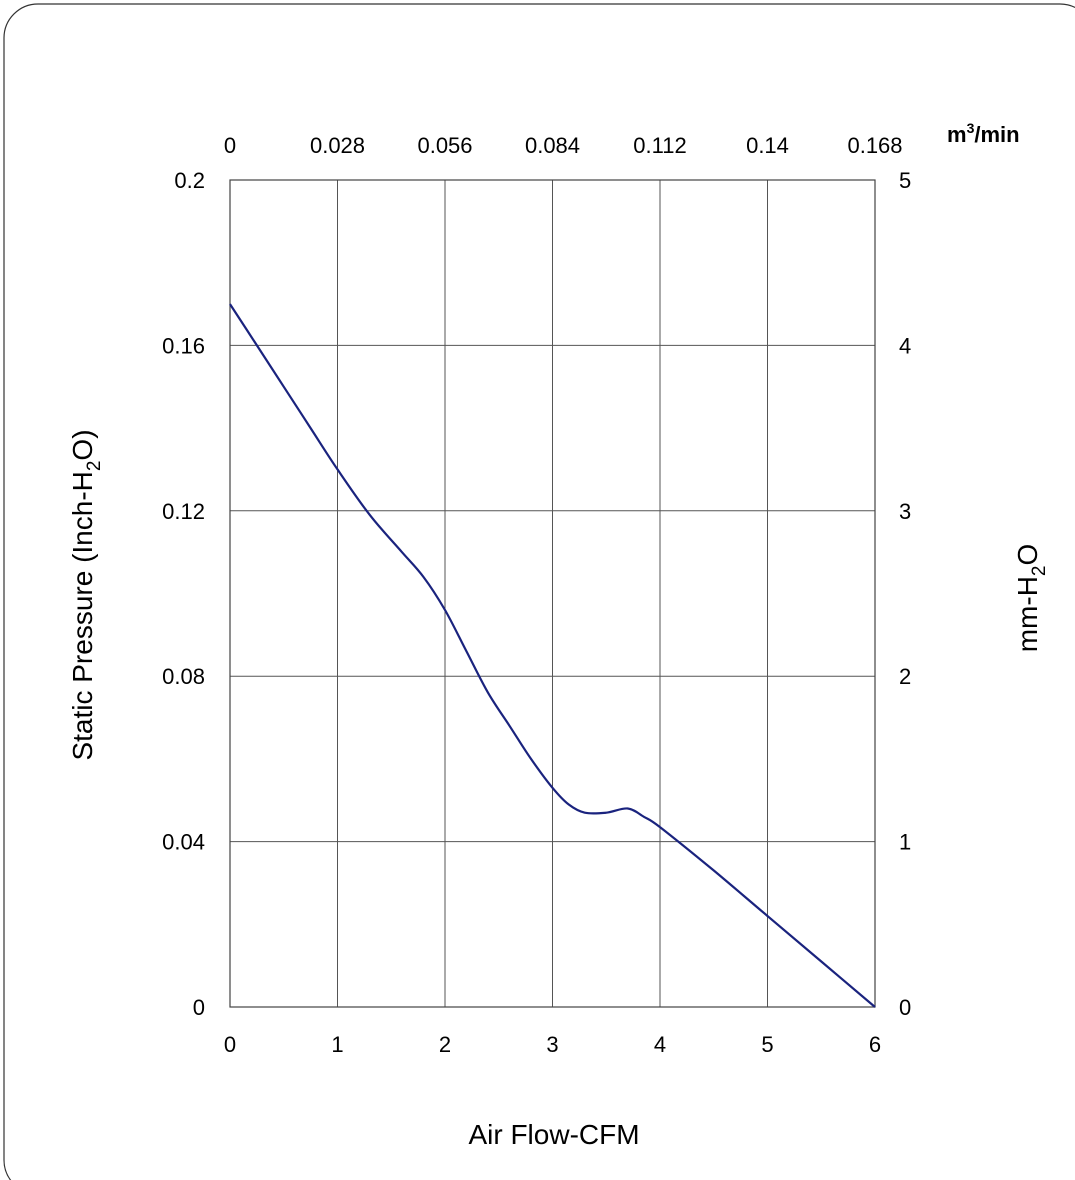 This screenshot has height=1180, width=1075. What do you see at coordinates (905, 345) in the screenshot?
I see `y2-tick-label: 4` at bounding box center [905, 345].